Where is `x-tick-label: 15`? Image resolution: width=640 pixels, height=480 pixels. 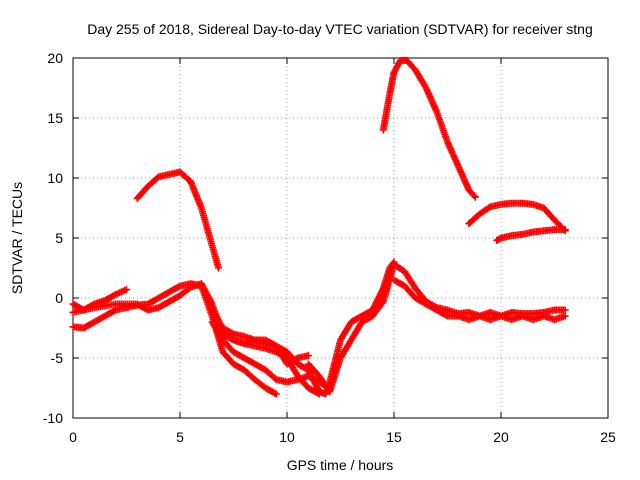 x-tick-label: 15 is located at coordinates (394, 437).